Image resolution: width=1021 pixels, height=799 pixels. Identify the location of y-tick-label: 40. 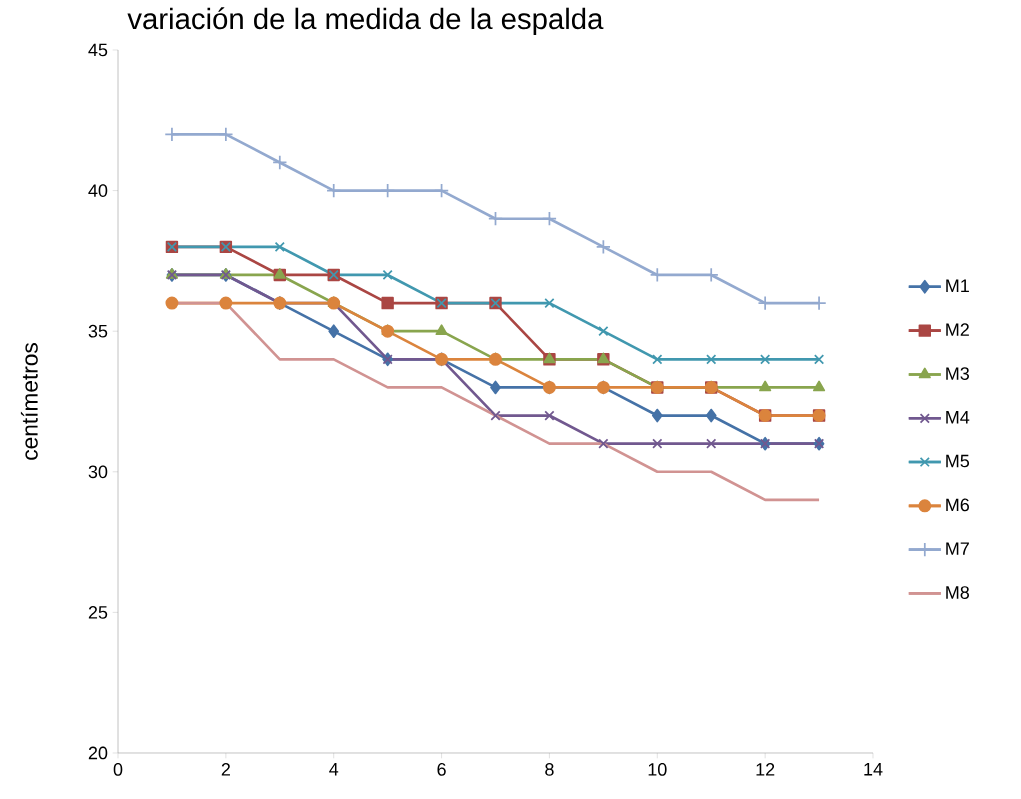
(98, 190).